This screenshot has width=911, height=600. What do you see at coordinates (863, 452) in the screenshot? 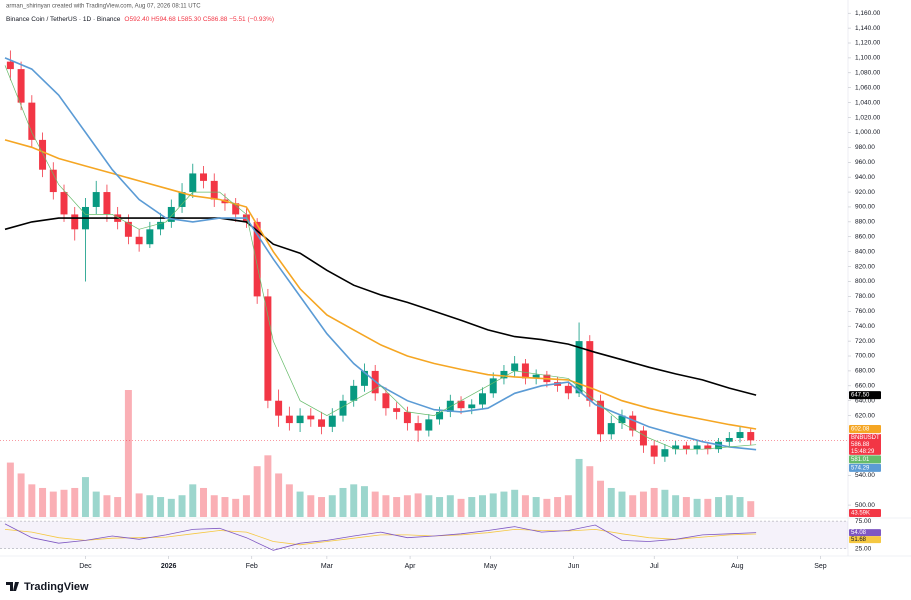
I see `countdown: 15:48:29` at bounding box center [863, 452].